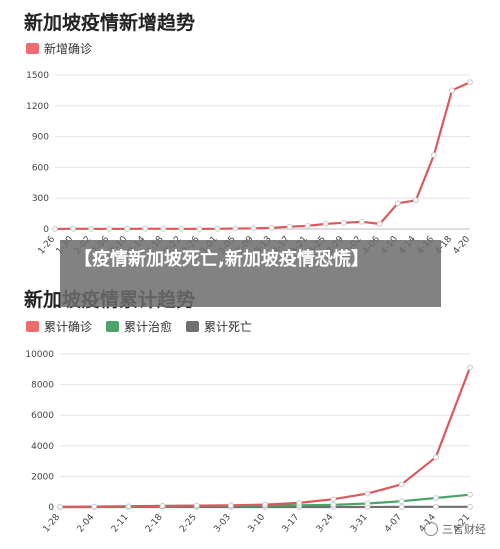  Describe the element at coordinates (52, 523) in the screenshot. I see `x-tick-label: 1-28` at that location.